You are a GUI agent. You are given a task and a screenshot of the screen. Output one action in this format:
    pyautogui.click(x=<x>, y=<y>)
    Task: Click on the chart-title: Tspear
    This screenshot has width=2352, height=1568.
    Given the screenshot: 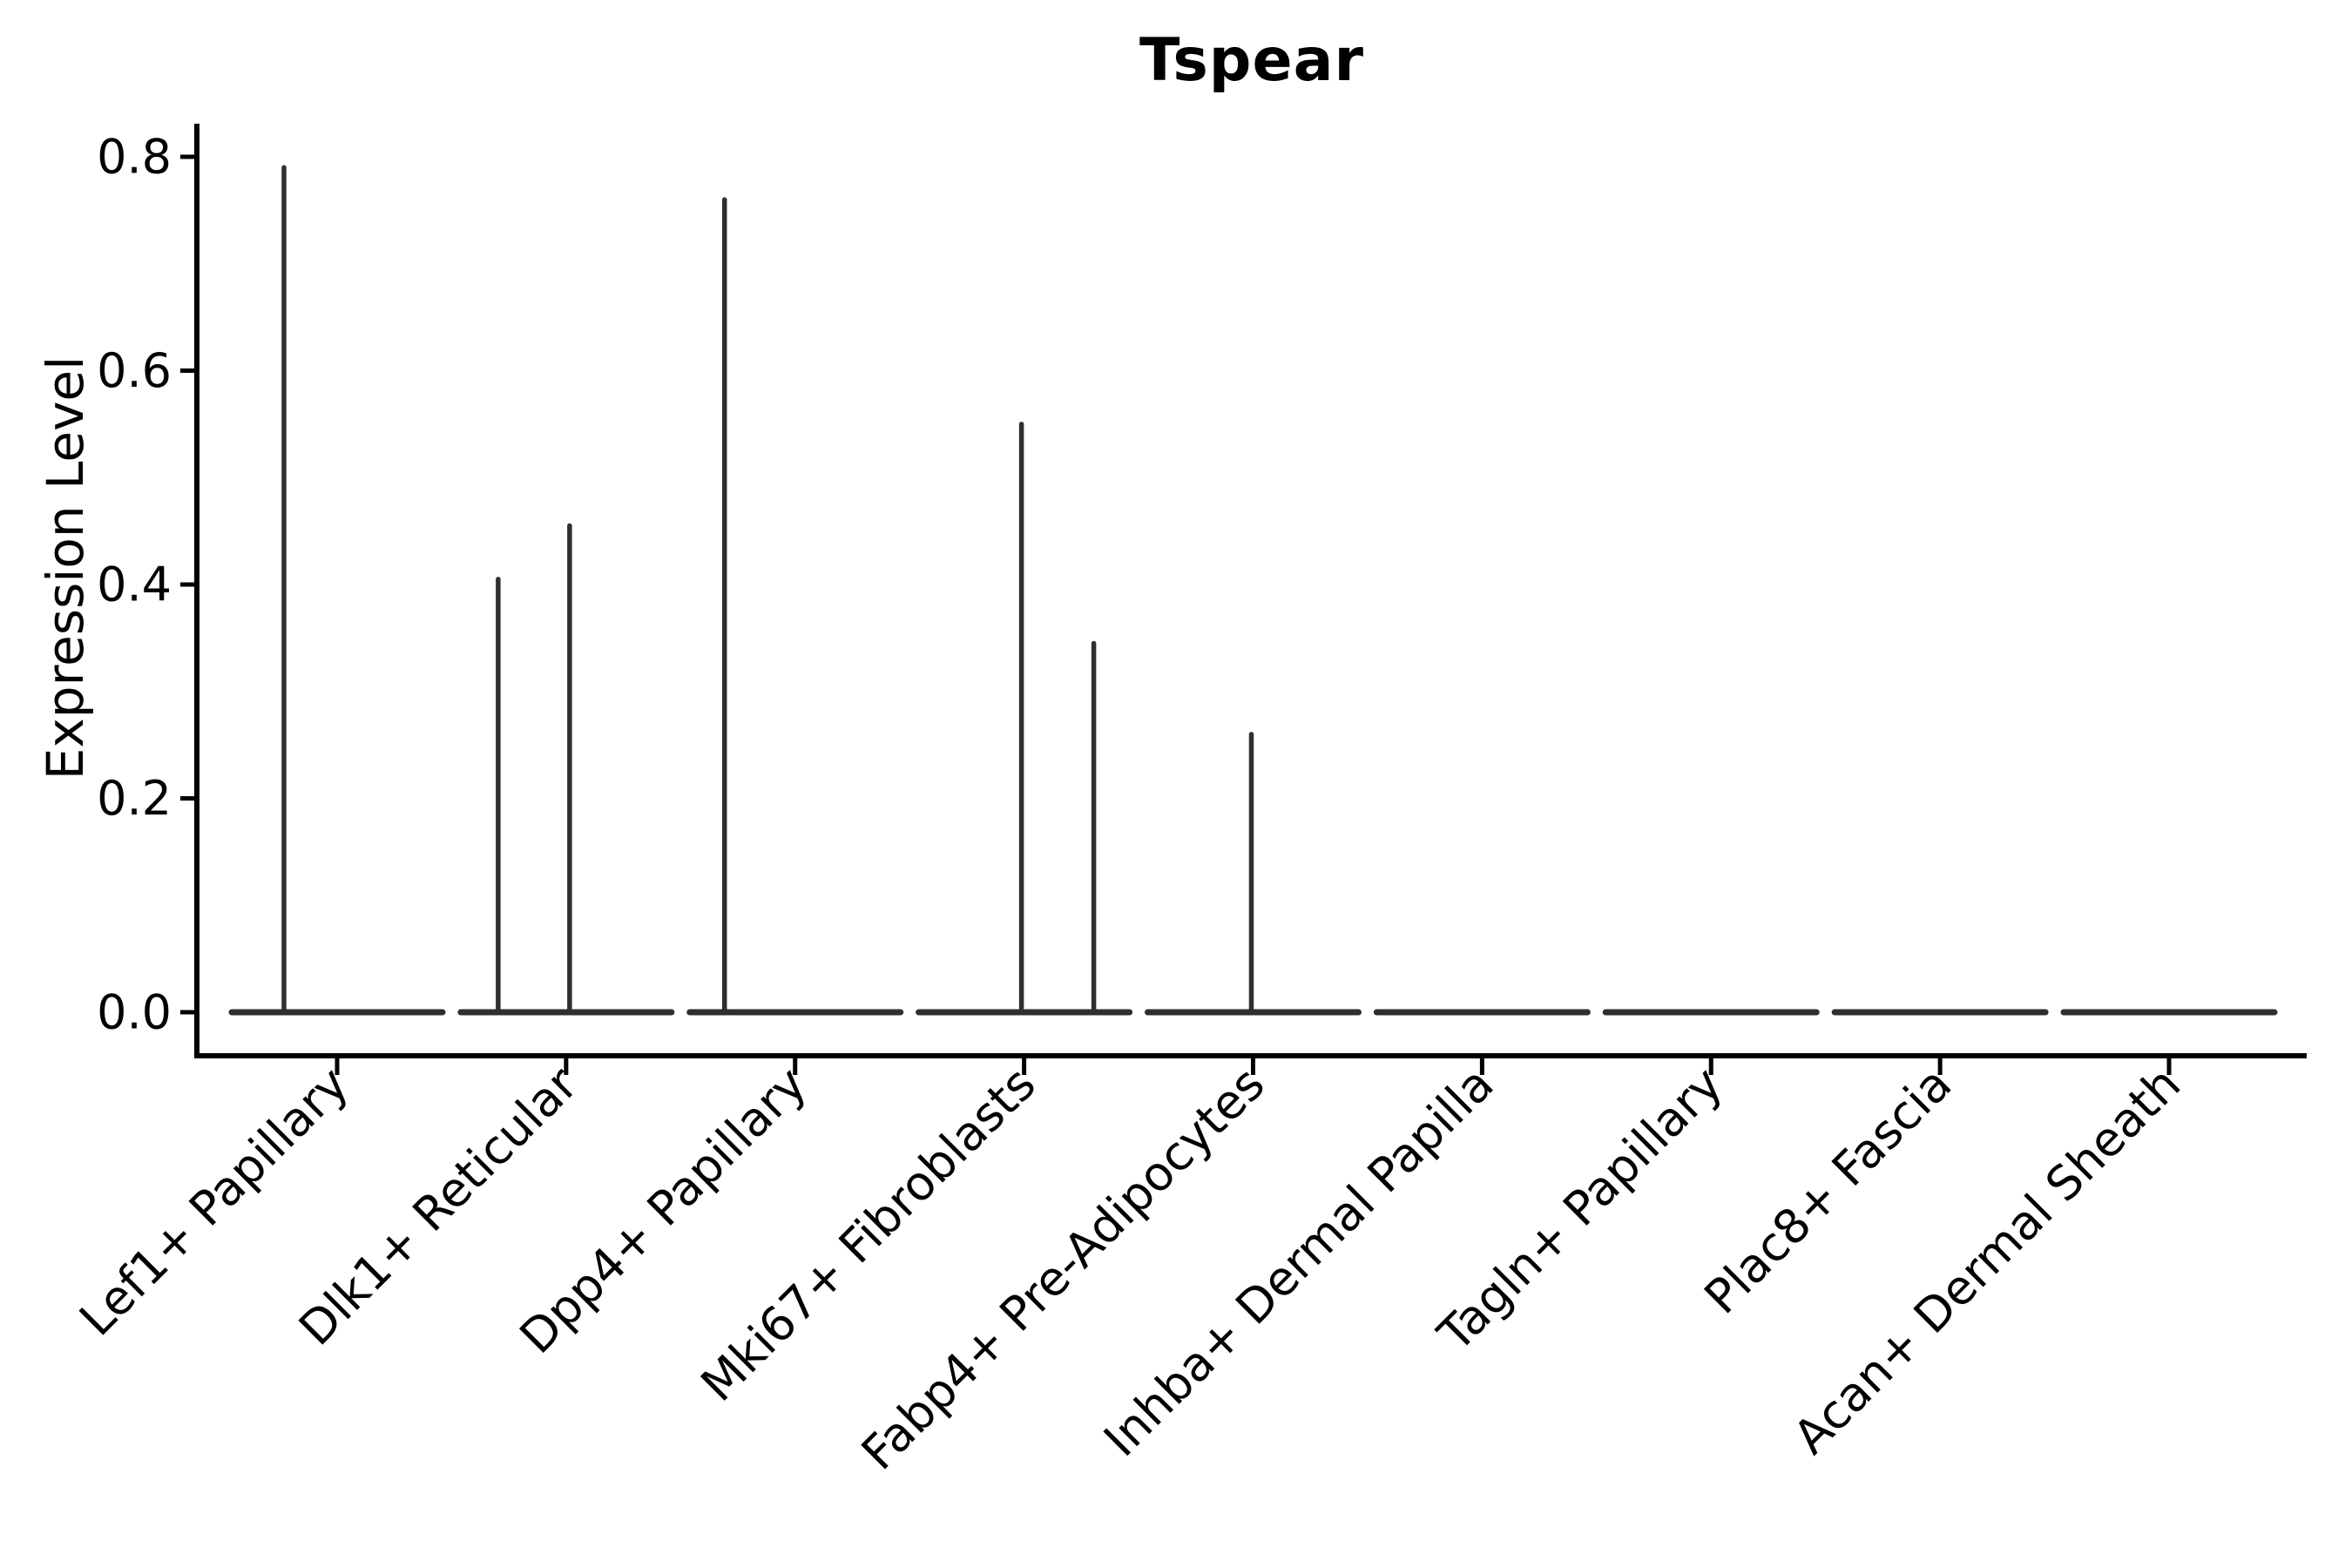 What is the action you would take?
    pyautogui.click(x=1252, y=61)
    